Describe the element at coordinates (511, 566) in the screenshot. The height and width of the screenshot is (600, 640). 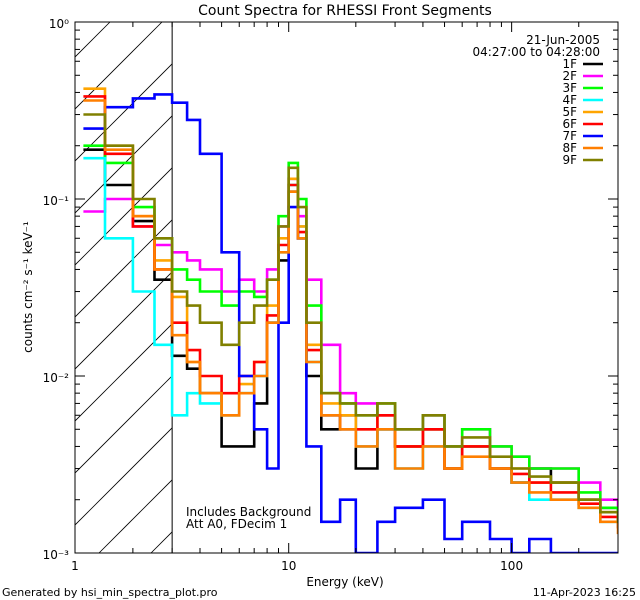
I see `x-tick-label: 100` at that location.